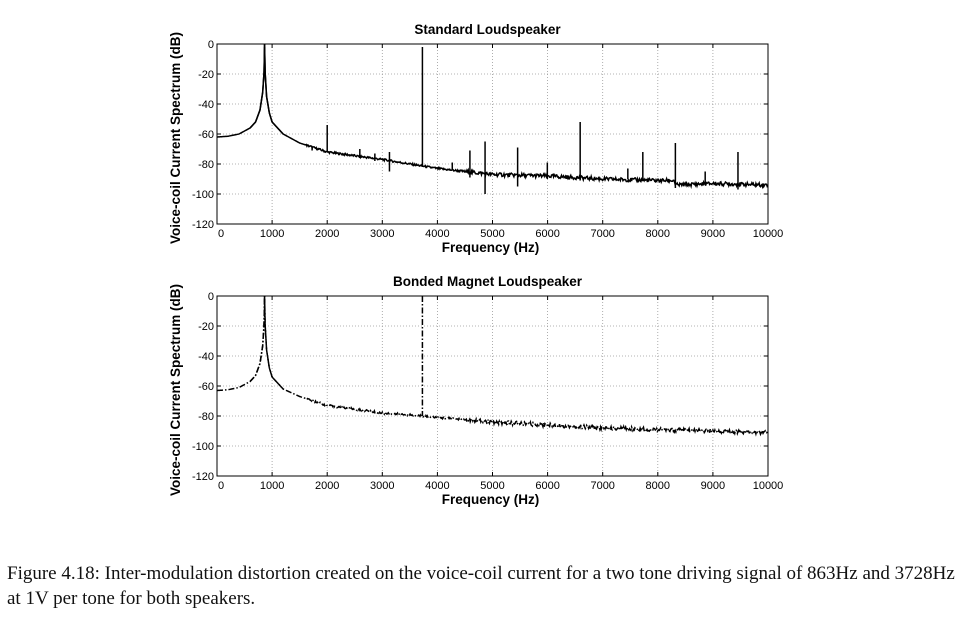 This screenshot has height=630, width=966. What do you see at coordinates (53, 573) in the screenshot?
I see `figure-caption-label: Figure 4.18:` at bounding box center [53, 573].